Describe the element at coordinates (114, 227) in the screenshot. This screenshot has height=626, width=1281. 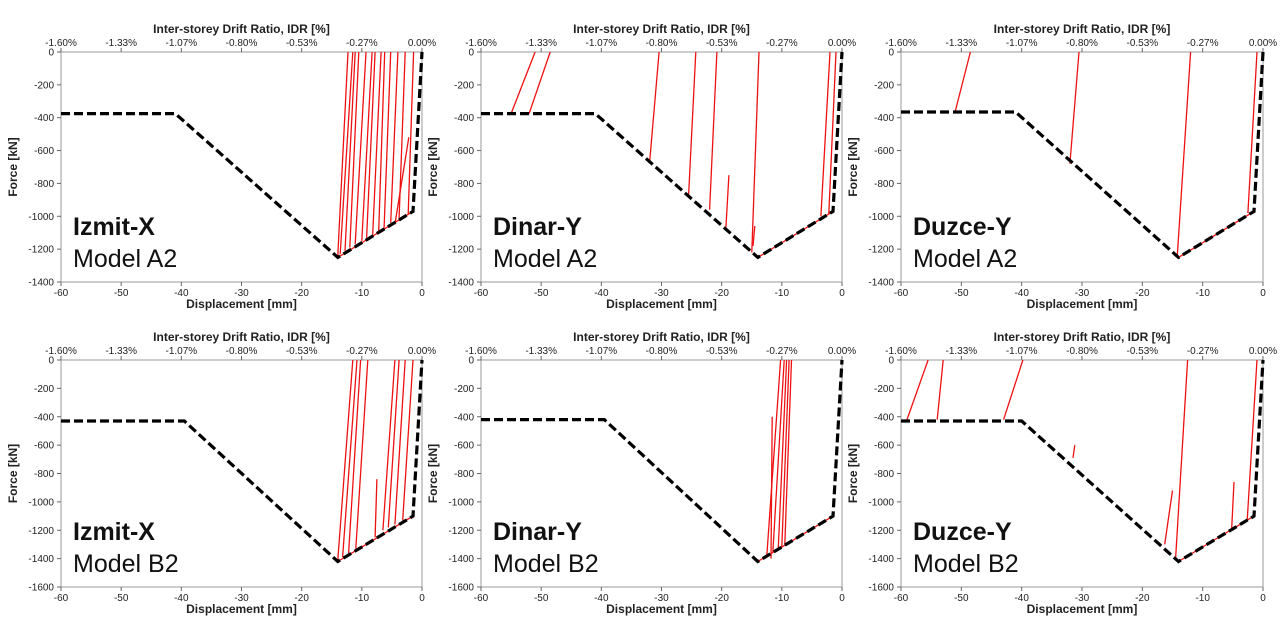
I see `chart-annotation-title: Izmit-X` at that location.